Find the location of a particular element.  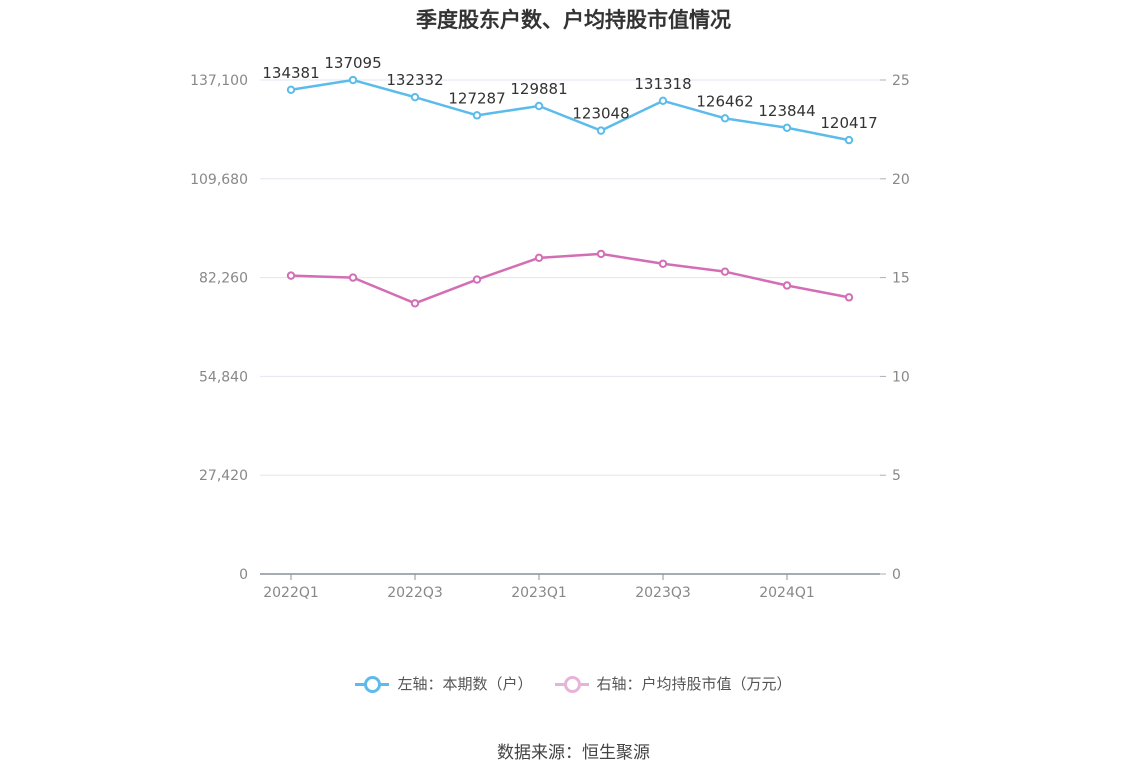

left-axis-ticks: 0 27,420 54,840 82,260 109,680 137,100 is located at coordinates (219, 328).